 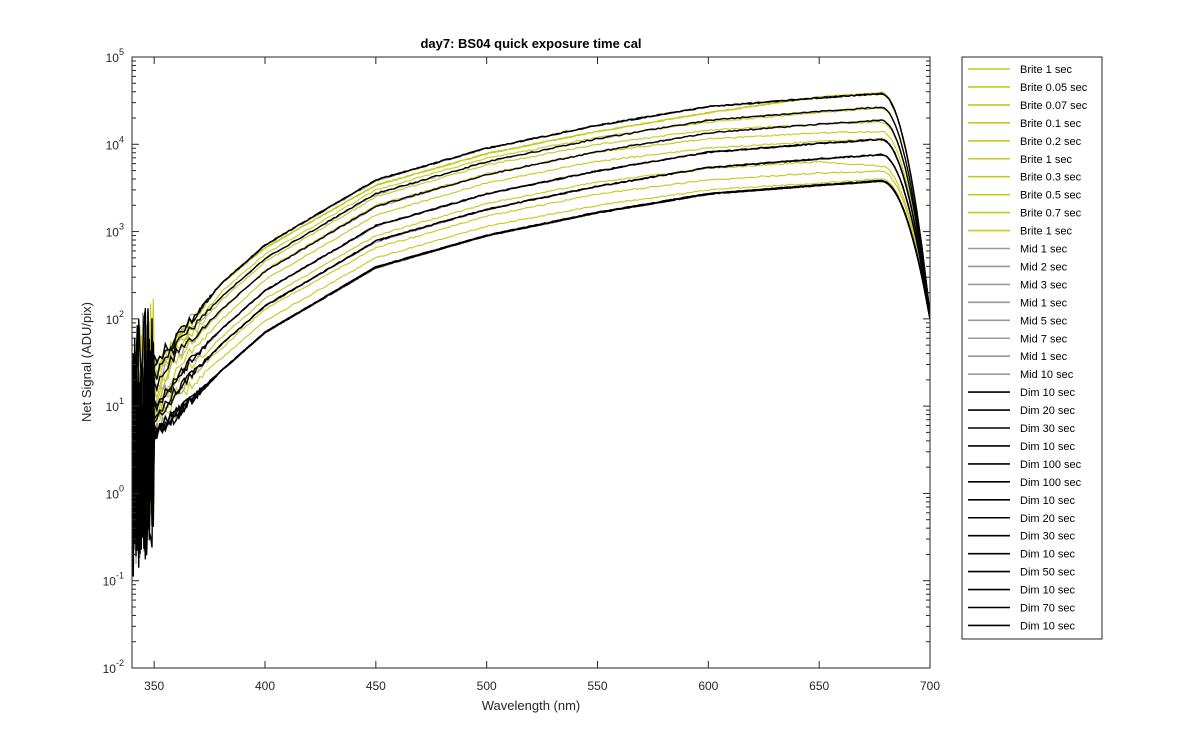 What do you see at coordinates (1051, 124) in the screenshot?
I see `legend-label: Brite 0.1 sec` at bounding box center [1051, 124].